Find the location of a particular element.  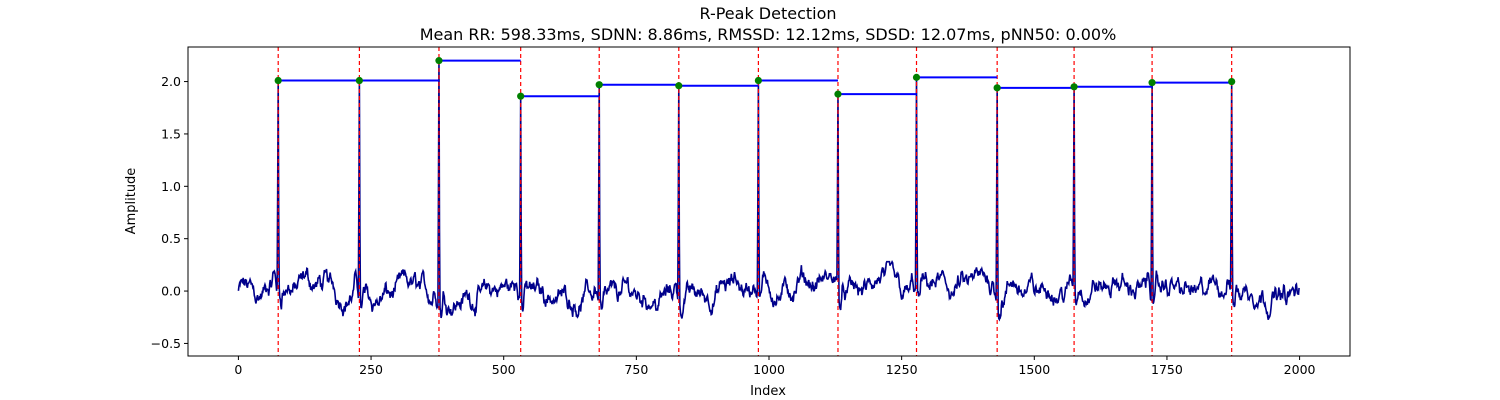

y-tick-label: 2.0 is located at coordinates (171, 81).